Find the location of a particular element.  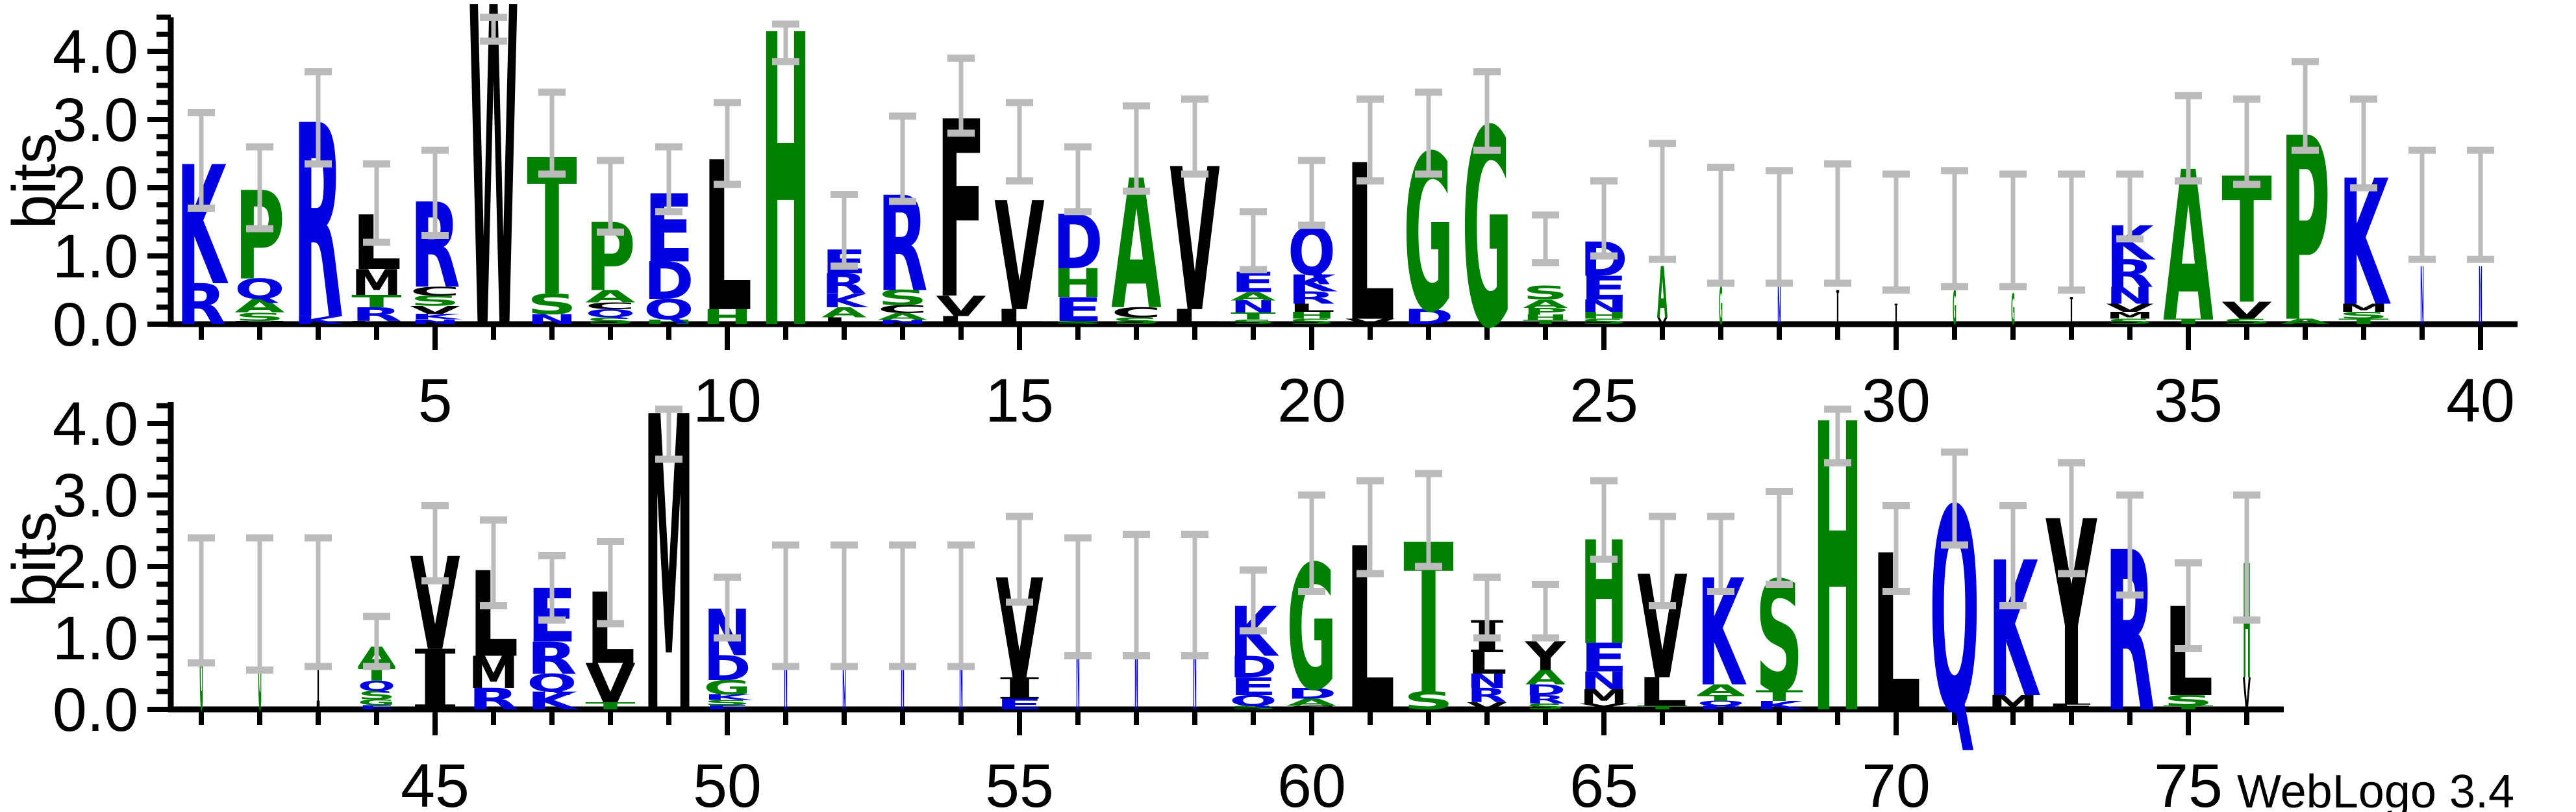

residue-E-pos-59: E is located at coordinates (1253, 686).